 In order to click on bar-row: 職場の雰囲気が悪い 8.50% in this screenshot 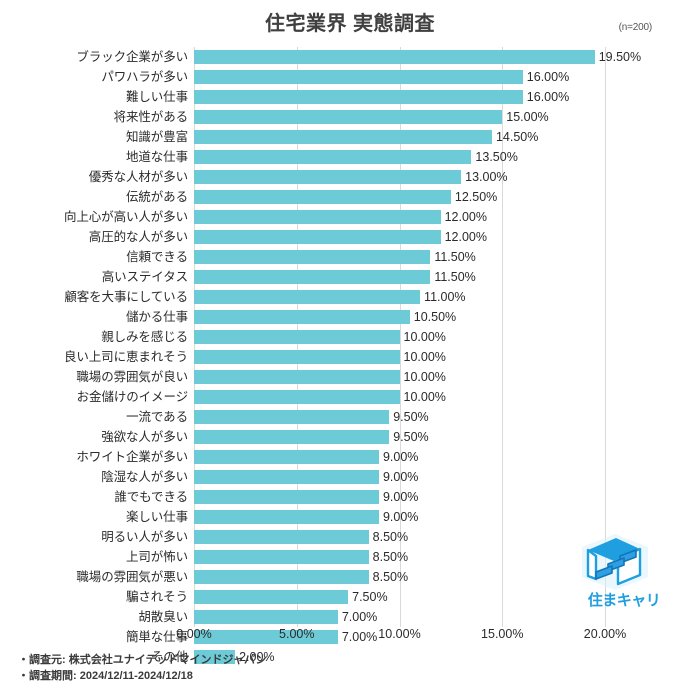, I will do `click(350, 577)`.